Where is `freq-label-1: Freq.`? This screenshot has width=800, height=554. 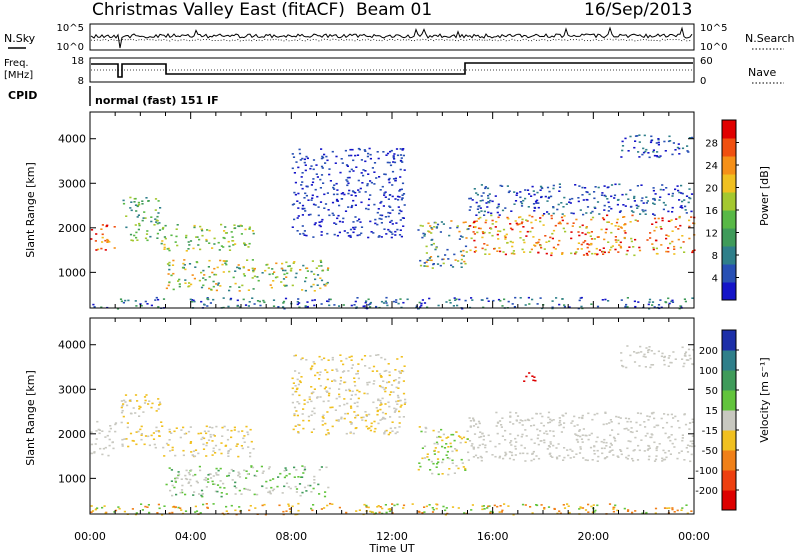 freq-label-1: Freq. is located at coordinates (16, 63).